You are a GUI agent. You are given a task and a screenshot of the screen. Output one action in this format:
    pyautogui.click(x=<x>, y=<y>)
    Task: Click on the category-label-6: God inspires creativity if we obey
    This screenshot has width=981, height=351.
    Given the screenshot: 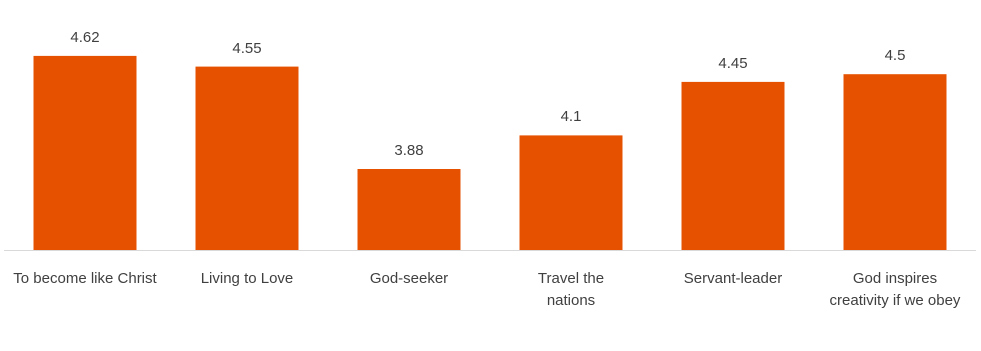 What is the action you would take?
    pyautogui.click(x=895, y=289)
    